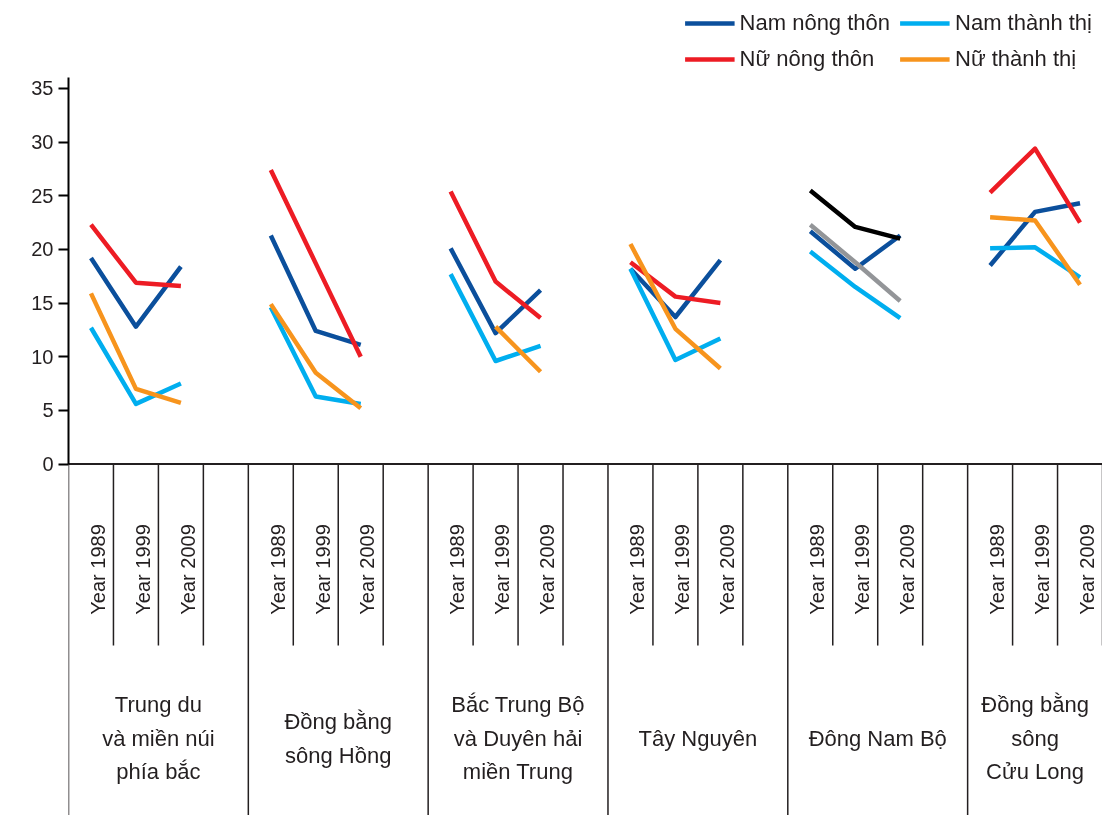 This screenshot has width=1102, height=817. Describe the element at coordinates (42, 195) in the screenshot. I see `y-tick-label: 25` at that location.